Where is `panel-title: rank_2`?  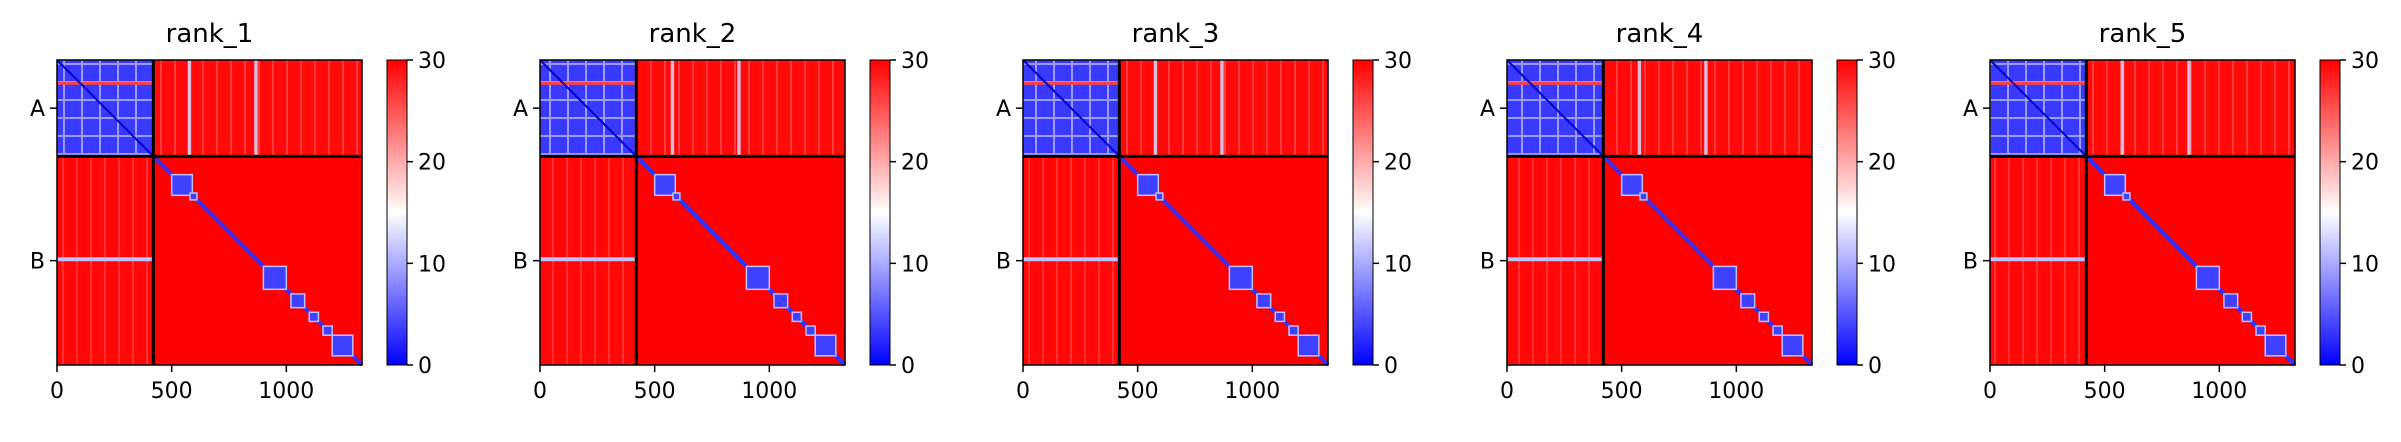 panel-title: rank_2 is located at coordinates (693, 34).